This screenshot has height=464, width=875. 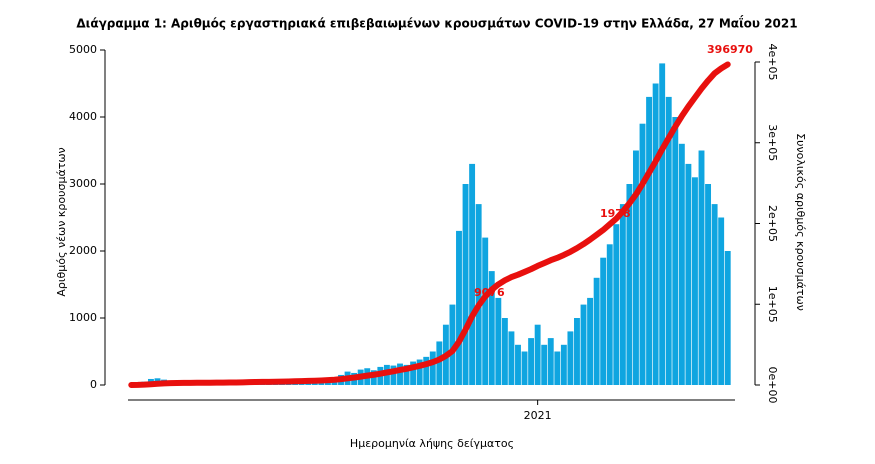 What do you see at coordinates (83, 49) in the screenshot?
I see `y-tick-label: 5000` at bounding box center [83, 49].